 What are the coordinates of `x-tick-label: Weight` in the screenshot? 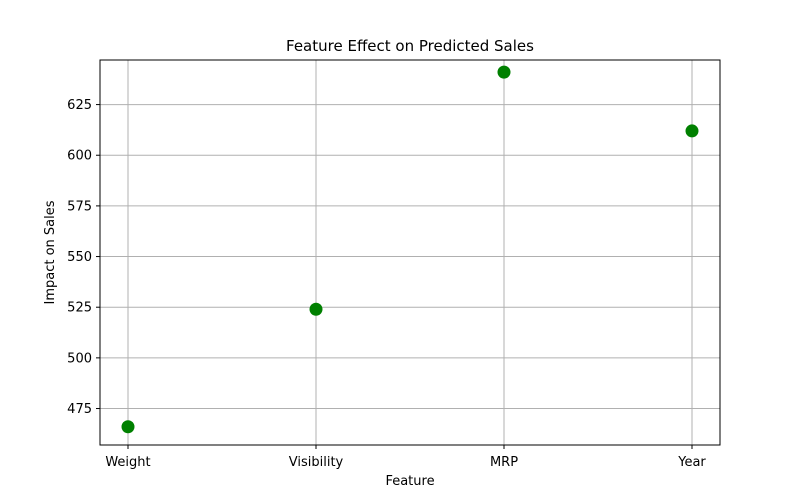 It's located at (127, 462).